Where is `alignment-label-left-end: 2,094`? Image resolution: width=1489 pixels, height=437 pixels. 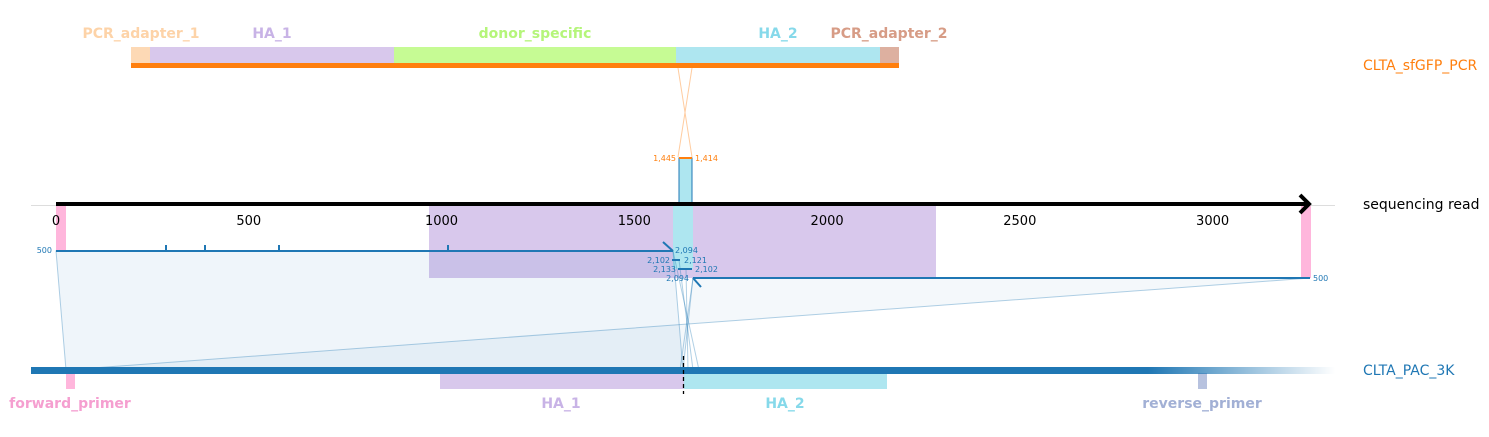
alignment-label-left-end: 2,094 is located at coordinates (686, 250).